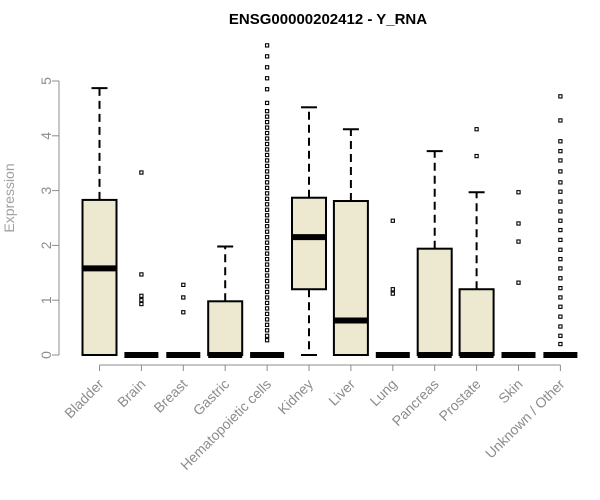 Image resolution: width=600 pixels, height=500 pixels. What do you see at coordinates (518, 274) in the screenshot?
I see `box-skin` at bounding box center [518, 274].